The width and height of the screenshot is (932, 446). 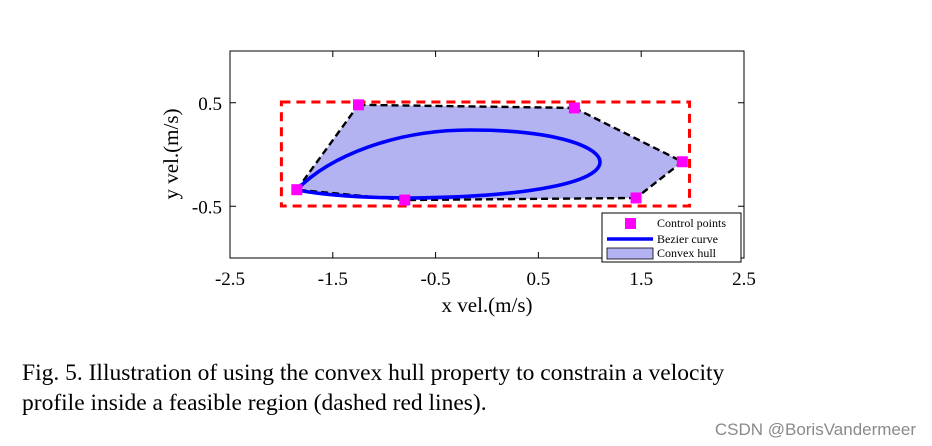 What do you see at coordinates (230, 279) in the screenshot?
I see `x-tick-label: -2.5` at bounding box center [230, 279].